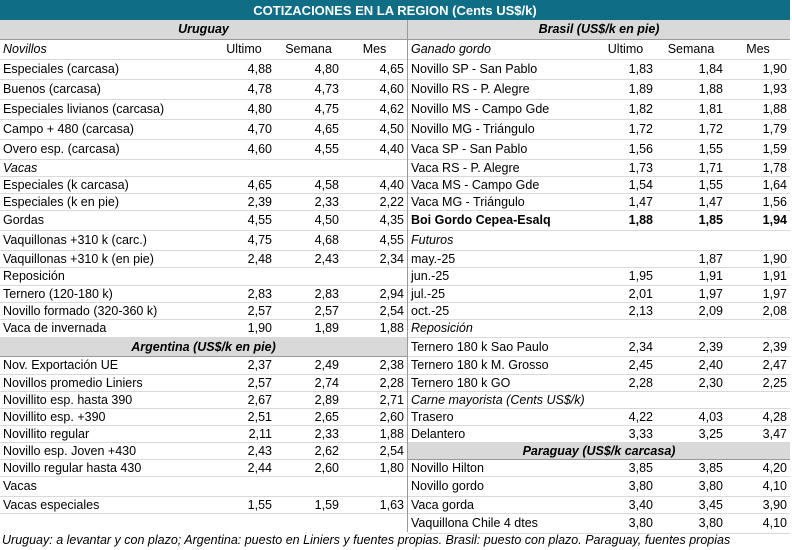 The height and width of the screenshot is (550, 792). I want to click on value-mes: 1,93, so click(758, 89).